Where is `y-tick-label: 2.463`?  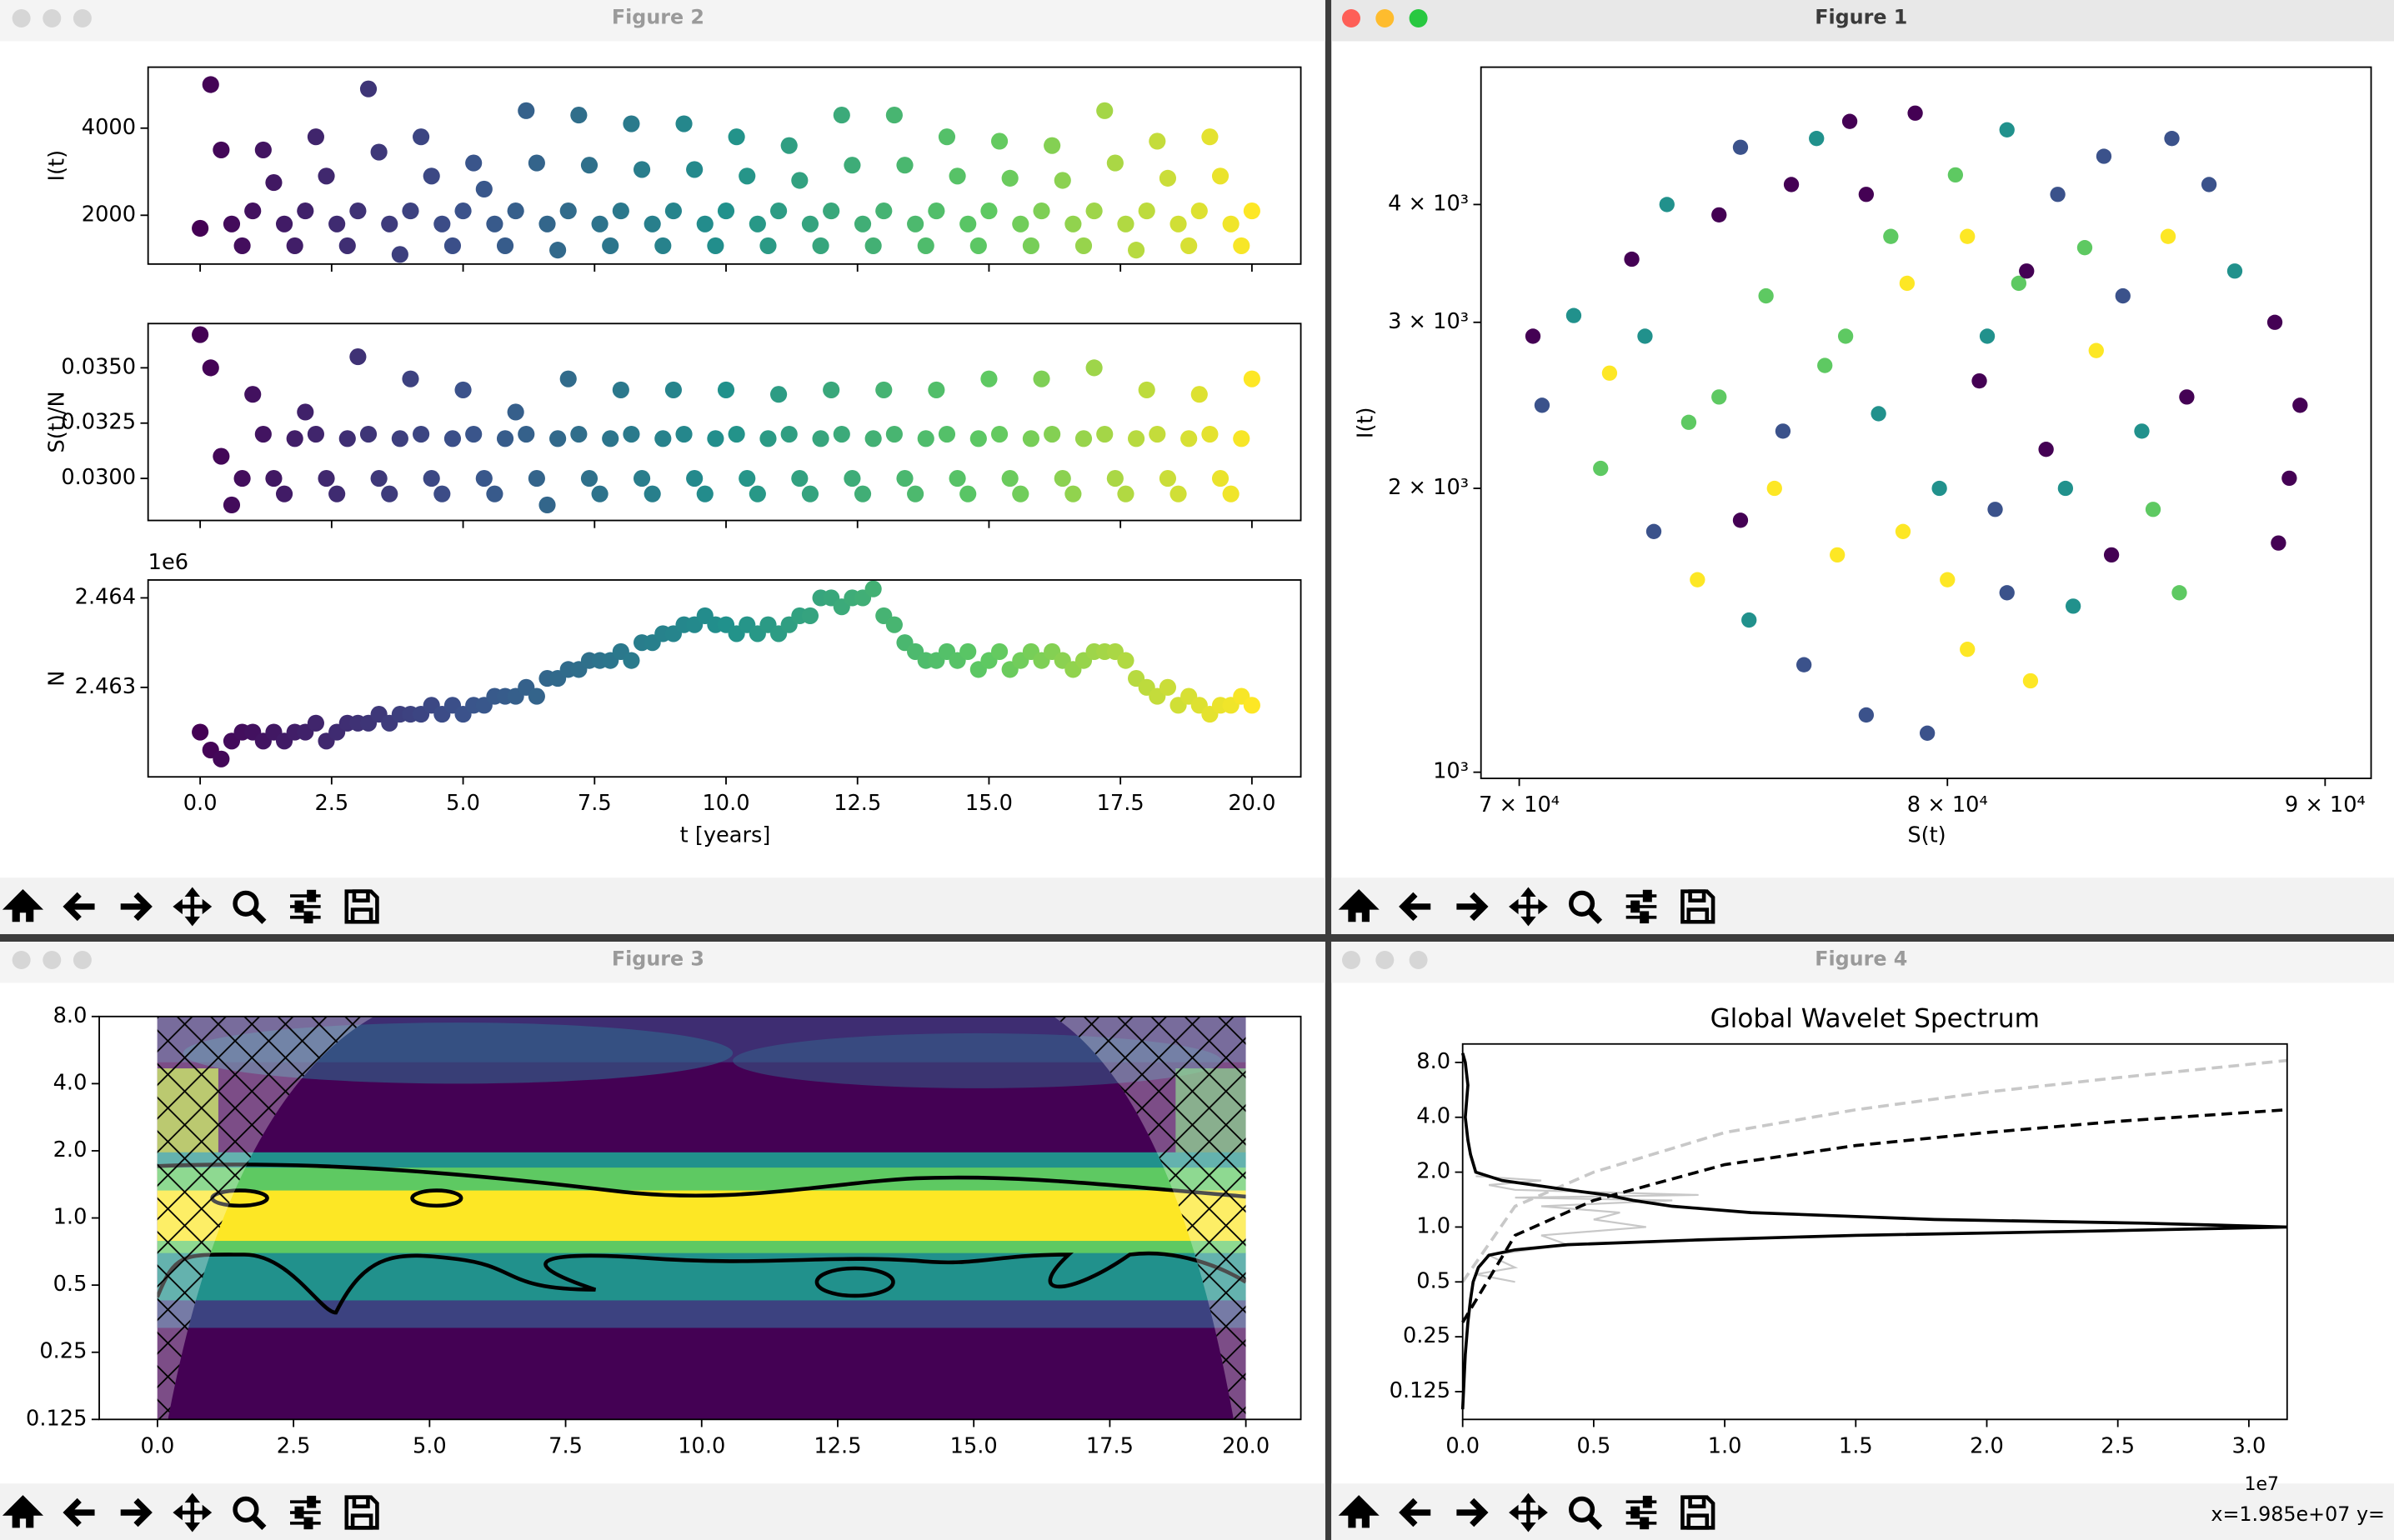 y-tick-label: 2.463 is located at coordinates (105, 686).